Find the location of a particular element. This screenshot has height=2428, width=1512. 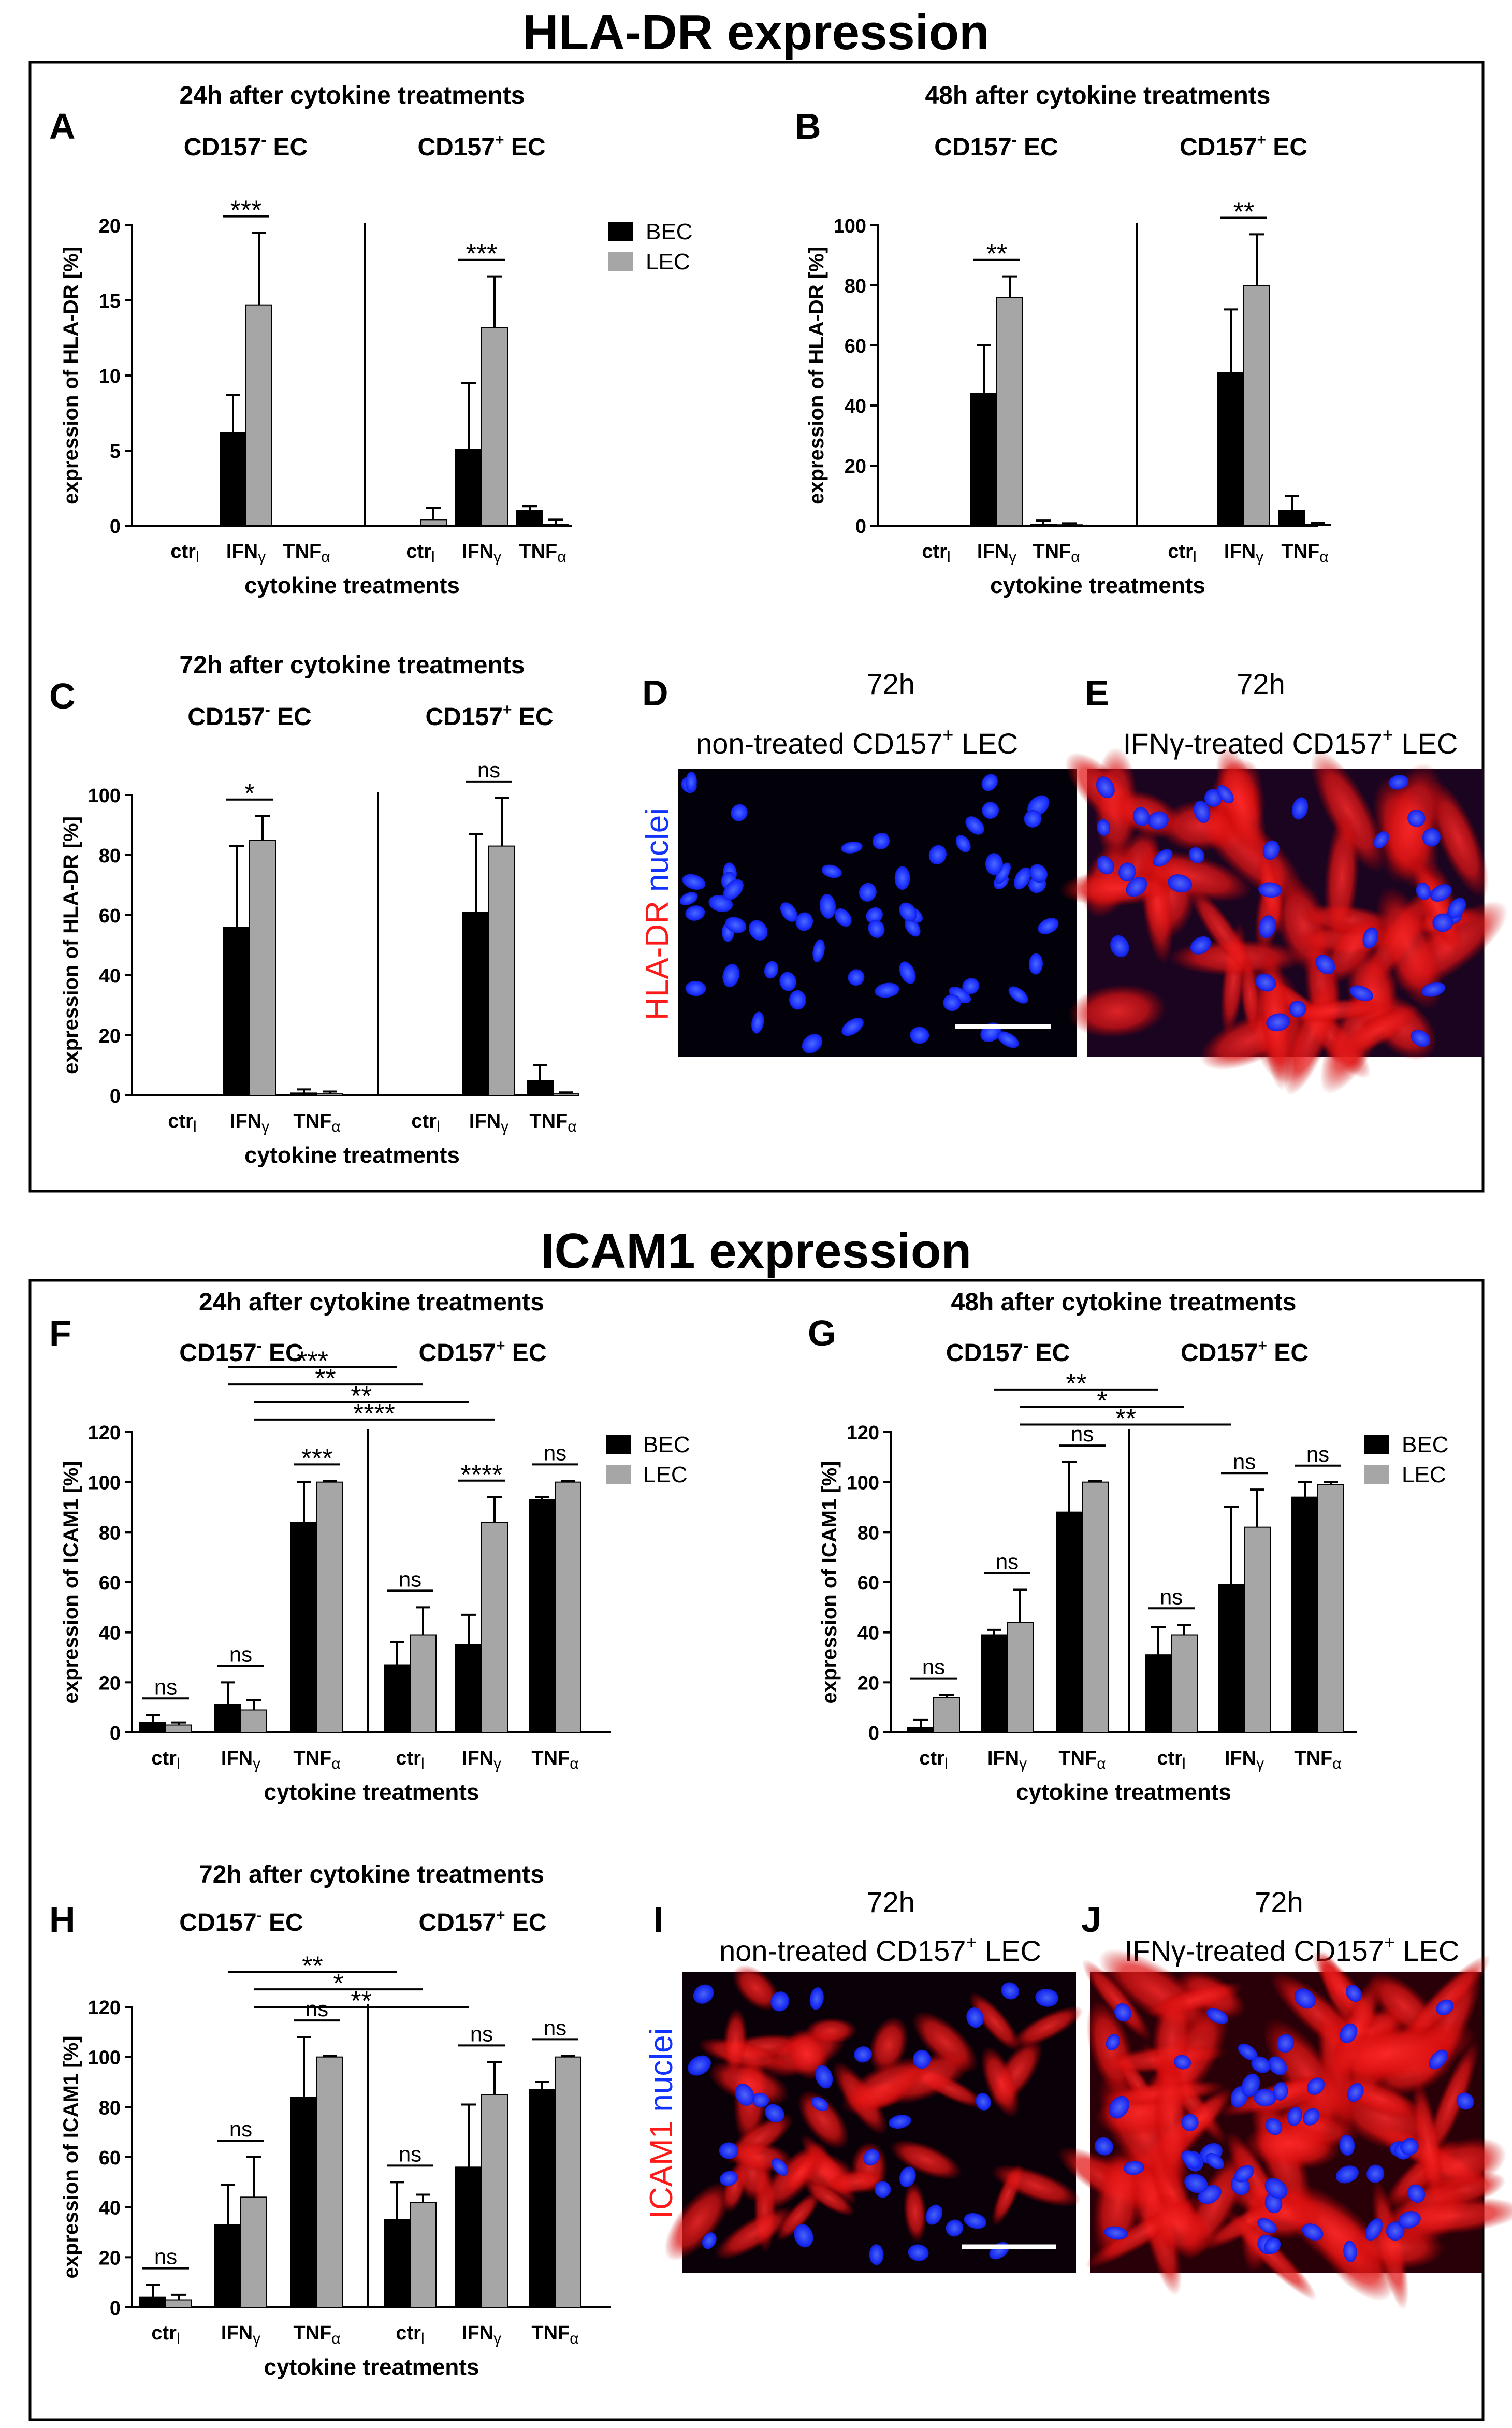

micrograph-i-cells is located at coordinates (874, 2114).